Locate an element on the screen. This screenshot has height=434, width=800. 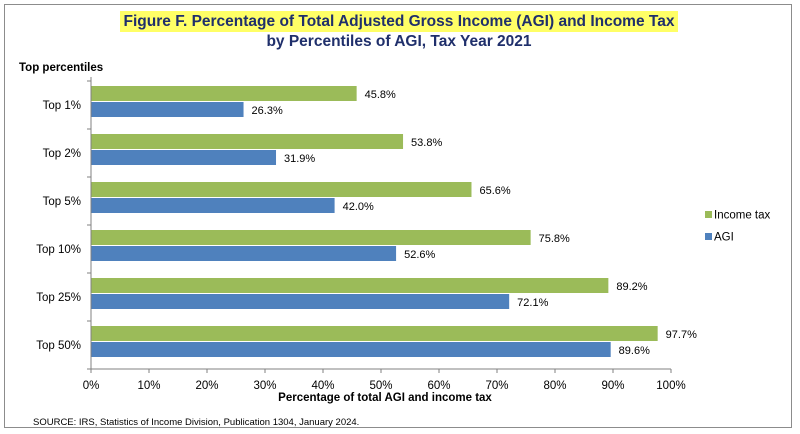
data-label: 45.8% is located at coordinates (380, 95).